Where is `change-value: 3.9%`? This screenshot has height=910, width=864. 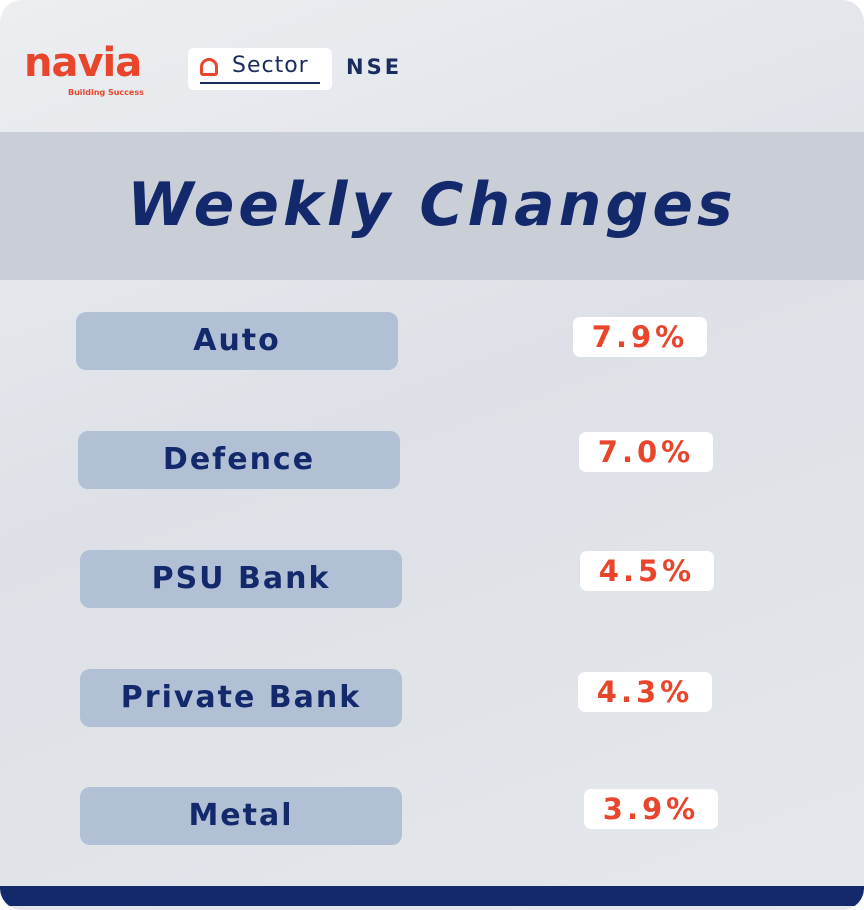
change-value: 3.9% is located at coordinates (651, 809).